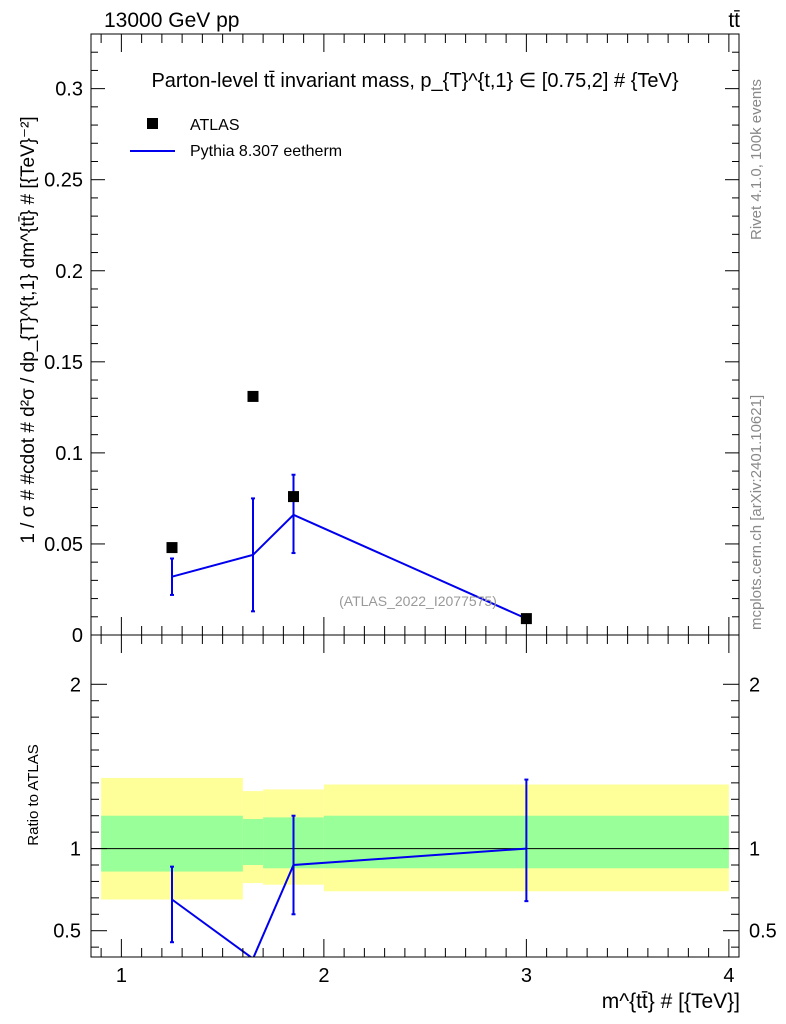  Describe the element at coordinates (756, 512) in the screenshot. I see `mcplots-label: mcplots.cern.ch [arXiv:2401.10621]` at that location.